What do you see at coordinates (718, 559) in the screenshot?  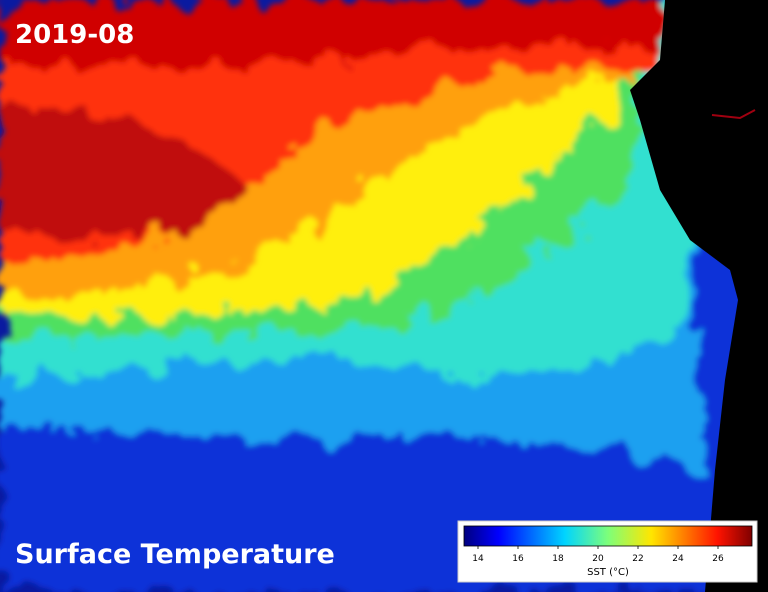 I see `colorbar-tick-label: 26` at bounding box center [718, 559].